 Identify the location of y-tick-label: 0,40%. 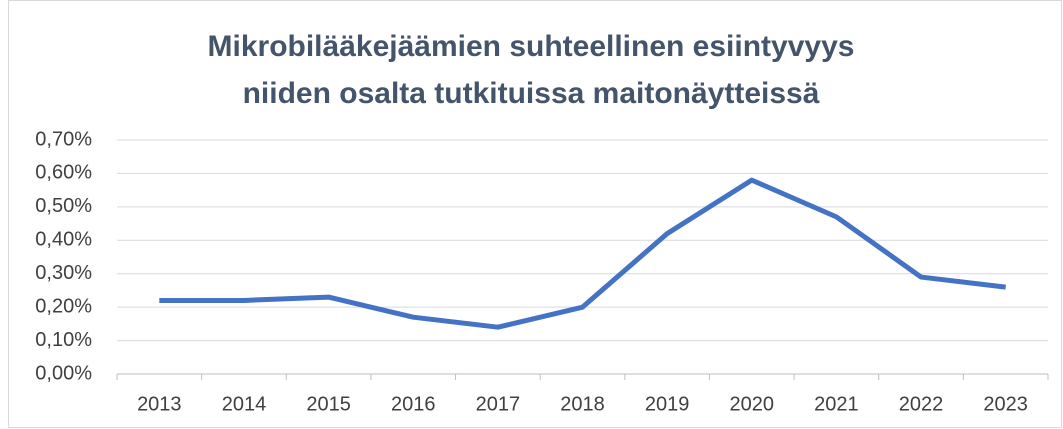
(63, 240).